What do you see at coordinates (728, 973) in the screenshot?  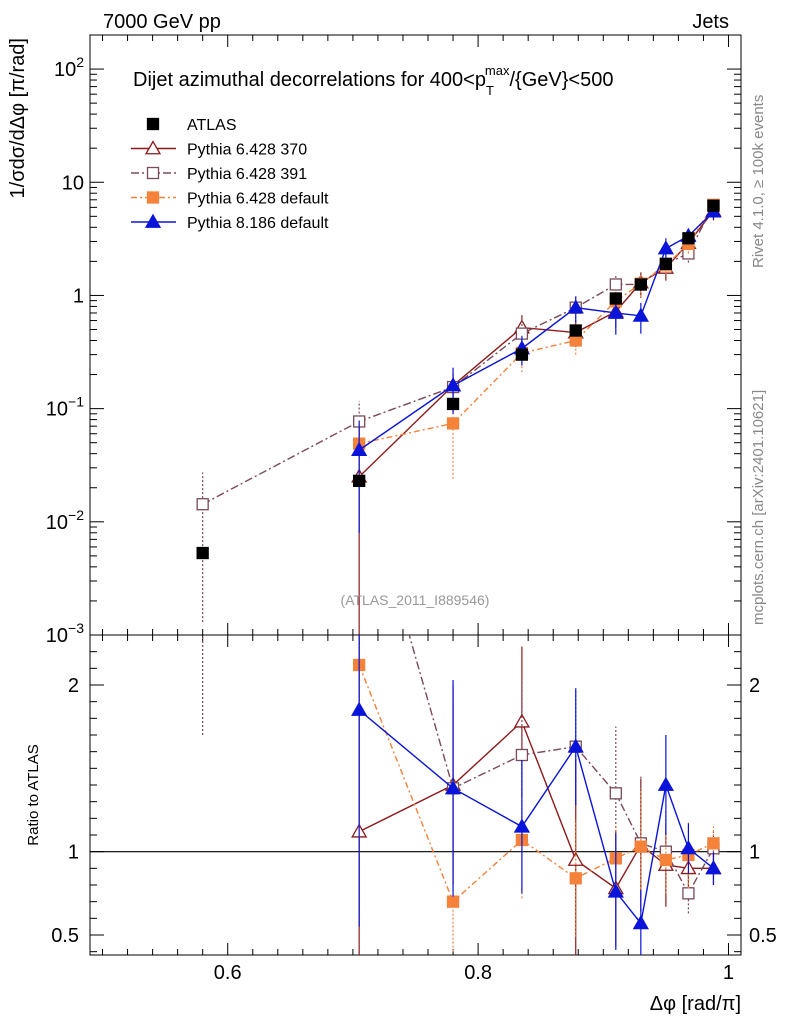 I see `x-tick-label: 1` at bounding box center [728, 973].